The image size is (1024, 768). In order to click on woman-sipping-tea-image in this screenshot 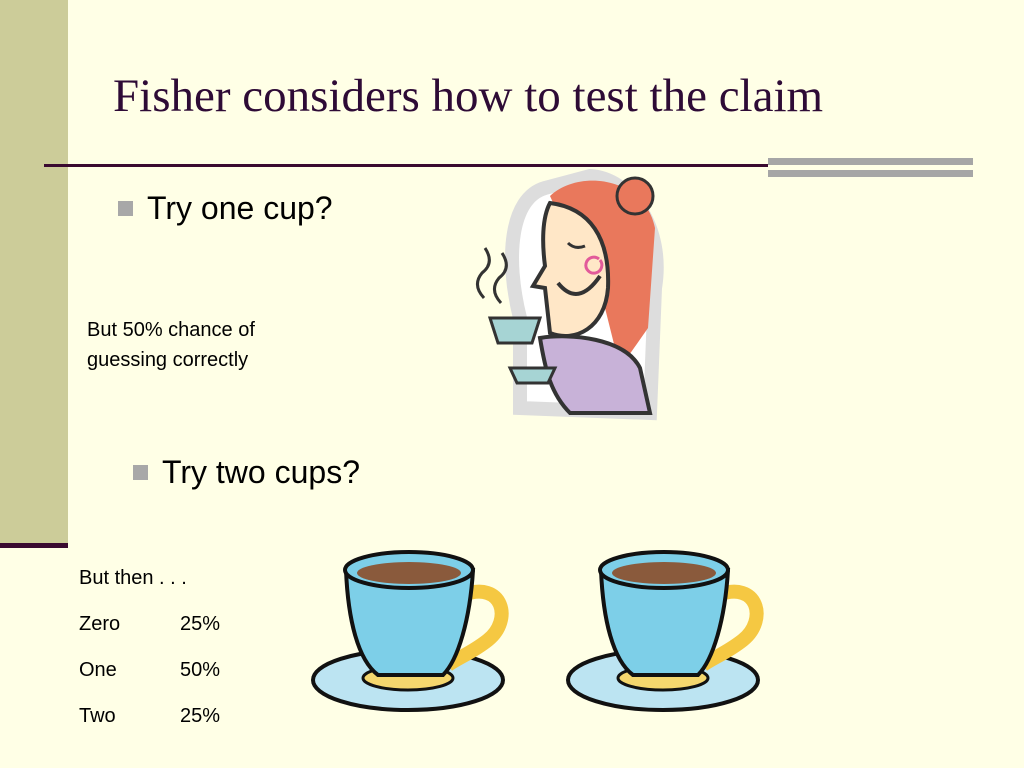, I will do `click(570, 294)`.